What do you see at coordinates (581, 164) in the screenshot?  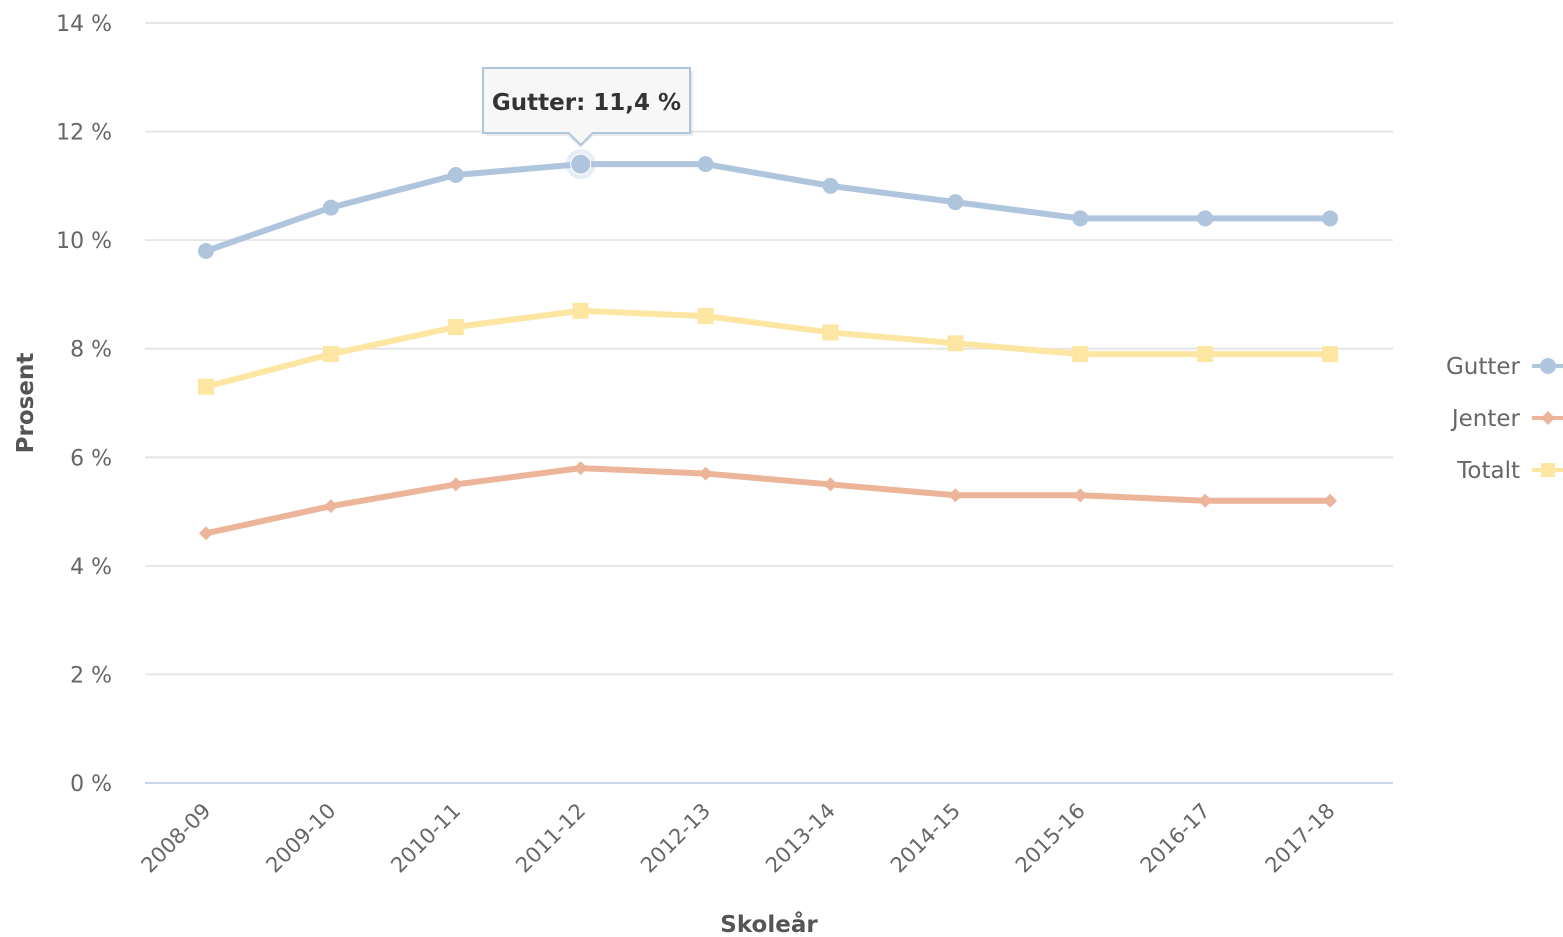 I see `hovered-point` at bounding box center [581, 164].